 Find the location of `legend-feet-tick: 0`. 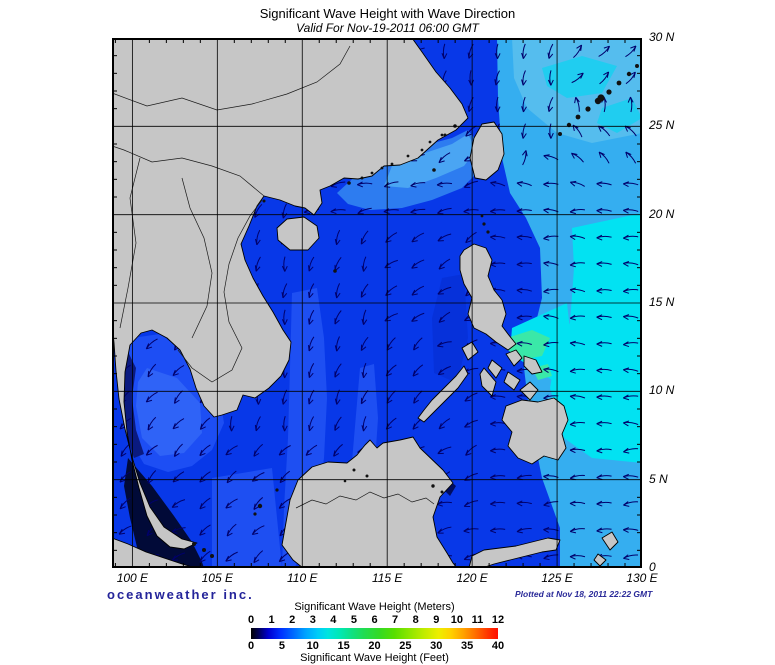

legend-feet-tick: 0 is located at coordinates (251, 646).